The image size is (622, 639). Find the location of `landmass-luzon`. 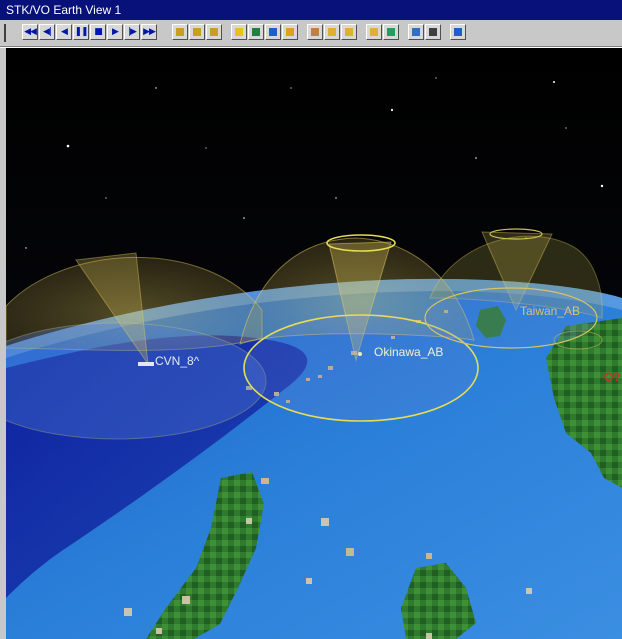

landmass-luzon is located at coordinates (205, 555).